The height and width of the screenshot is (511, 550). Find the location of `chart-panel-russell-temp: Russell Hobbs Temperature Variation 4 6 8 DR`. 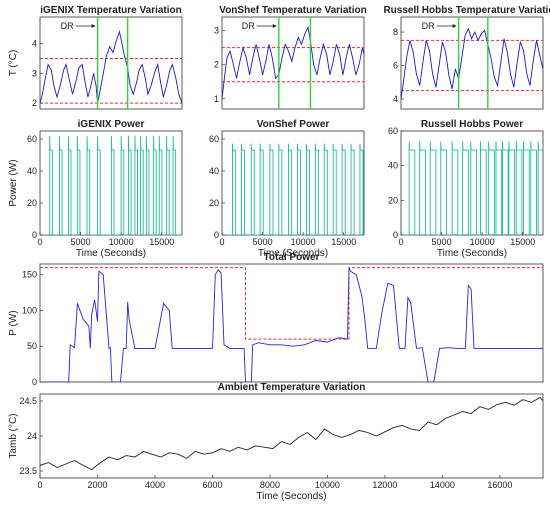

chart-panel-russell-temp: Russell Hobbs Temperature Variation 4 6 8 DR is located at coordinates (466, 57).